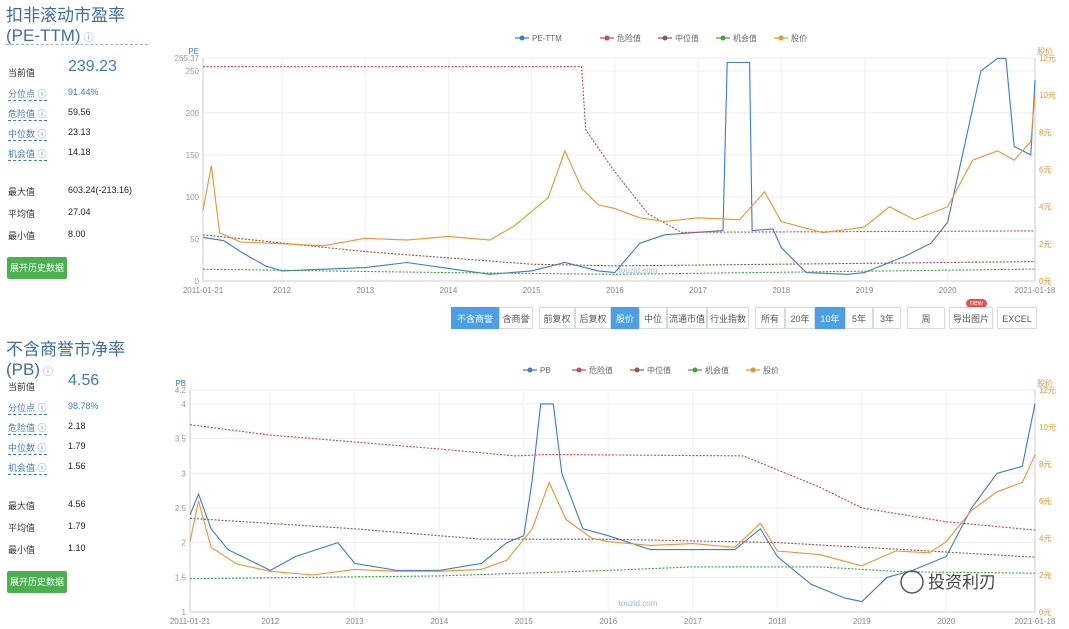  Describe the element at coordinates (912, 582) in the screenshot. I see `wechat-icon` at that location.